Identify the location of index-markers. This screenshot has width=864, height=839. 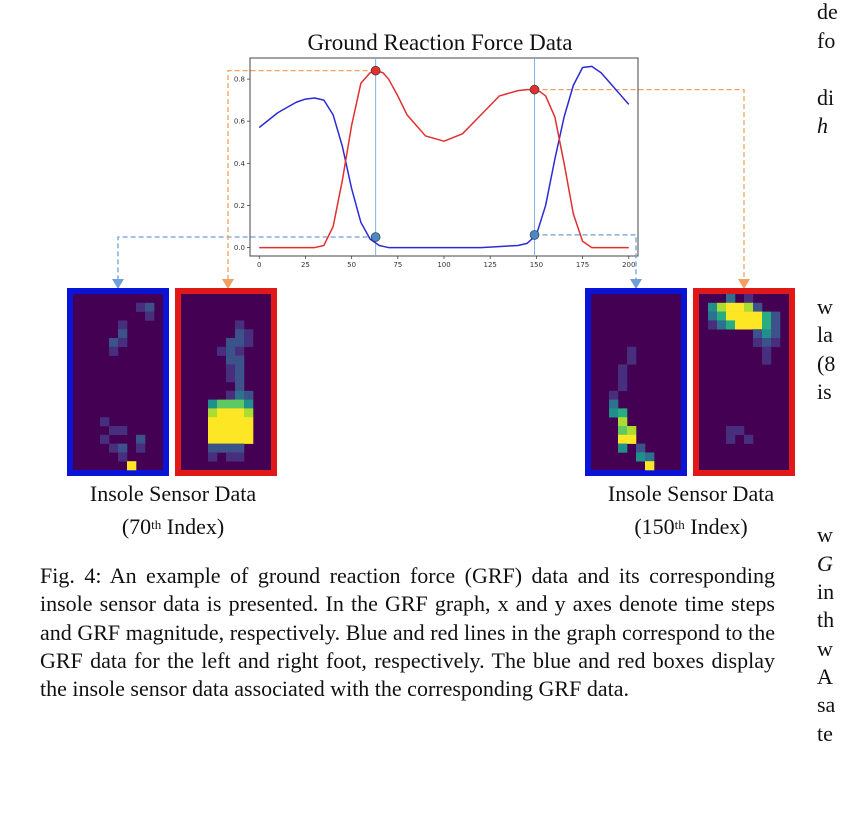
(455, 153).